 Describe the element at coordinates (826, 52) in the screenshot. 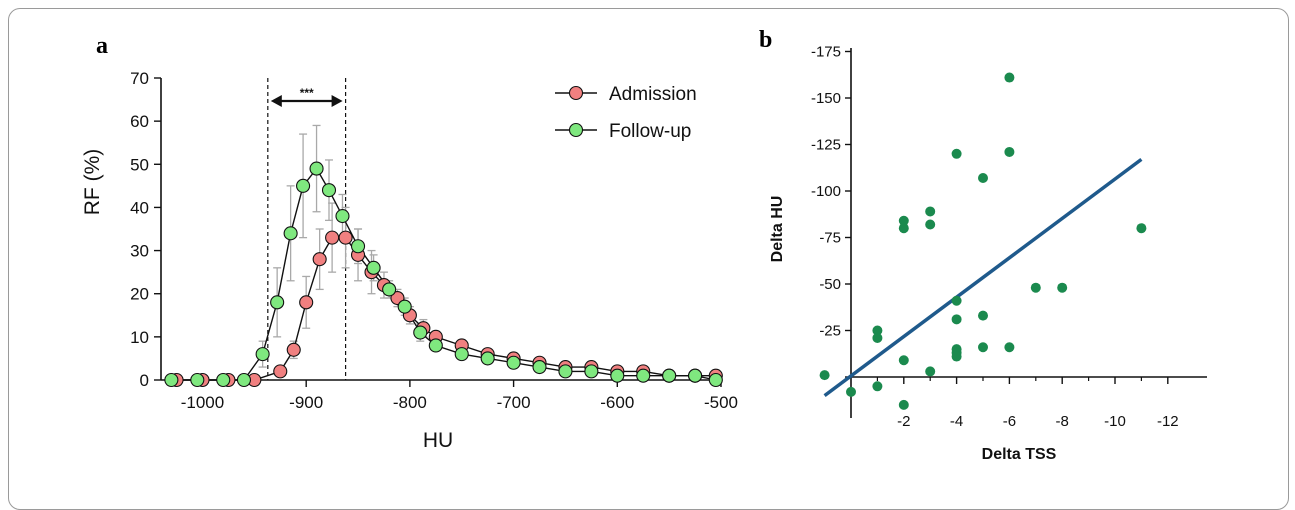

I see `y-tick-label: -175` at that location.